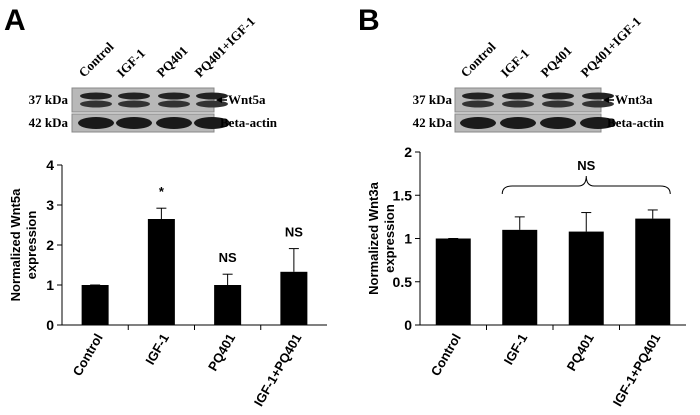 Image resolution: width=700 pixels, height=415 pixels. Describe the element at coordinates (634, 99) in the screenshot. I see `band-label: Wnt3a` at that location.